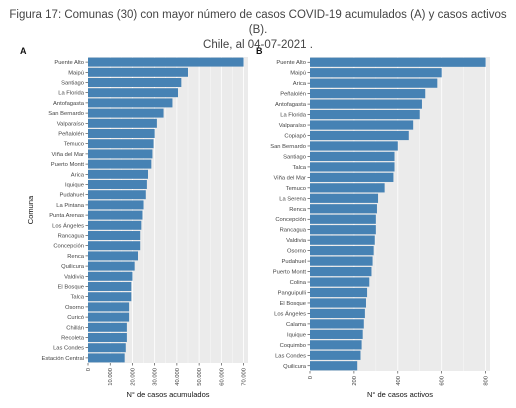 Image resolution: width=516 pixels, height=408 pixels. What do you see at coordinates (298, 74) in the screenshot?
I see `panel-b-category-label: Maipú` at bounding box center [298, 74].